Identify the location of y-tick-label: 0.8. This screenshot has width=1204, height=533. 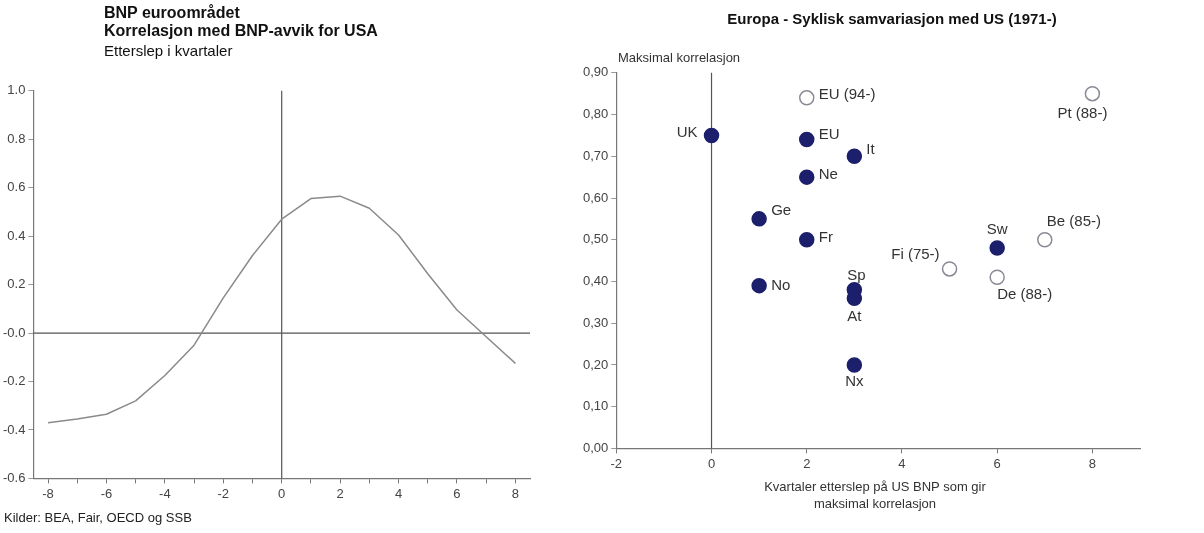
(16, 138).